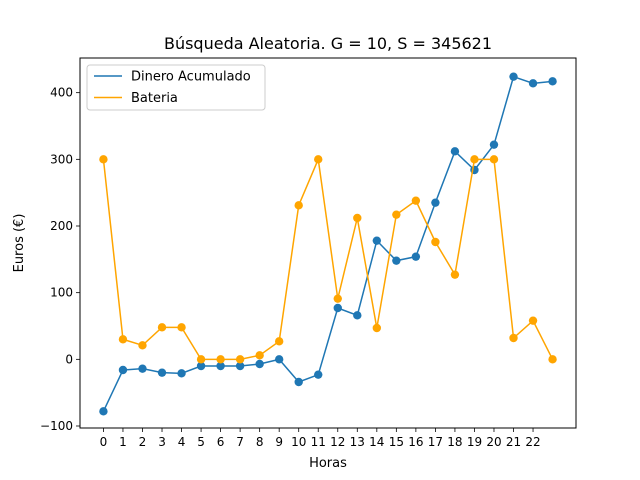 This screenshot has width=640, height=480. What do you see at coordinates (104, 442) in the screenshot?
I see `x-tick-label: 0` at bounding box center [104, 442].